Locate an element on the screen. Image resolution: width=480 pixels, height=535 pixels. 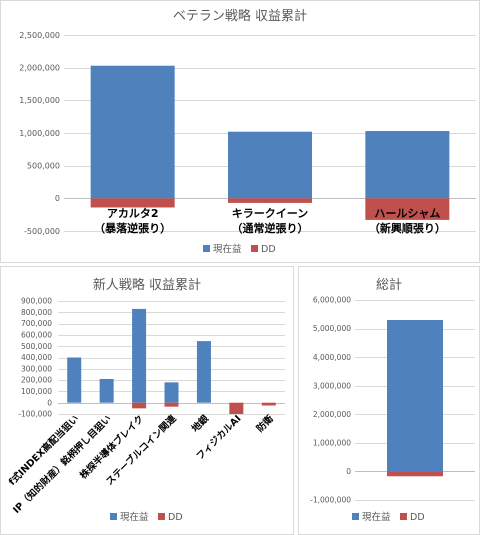
y-tick-label: 3,000,000 is located at coordinates (332, 385).